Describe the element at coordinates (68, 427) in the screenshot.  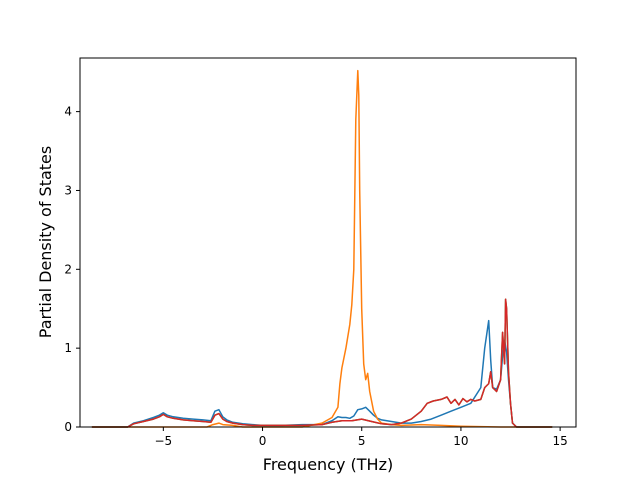
I see `y-tick-label: 0` at that location.